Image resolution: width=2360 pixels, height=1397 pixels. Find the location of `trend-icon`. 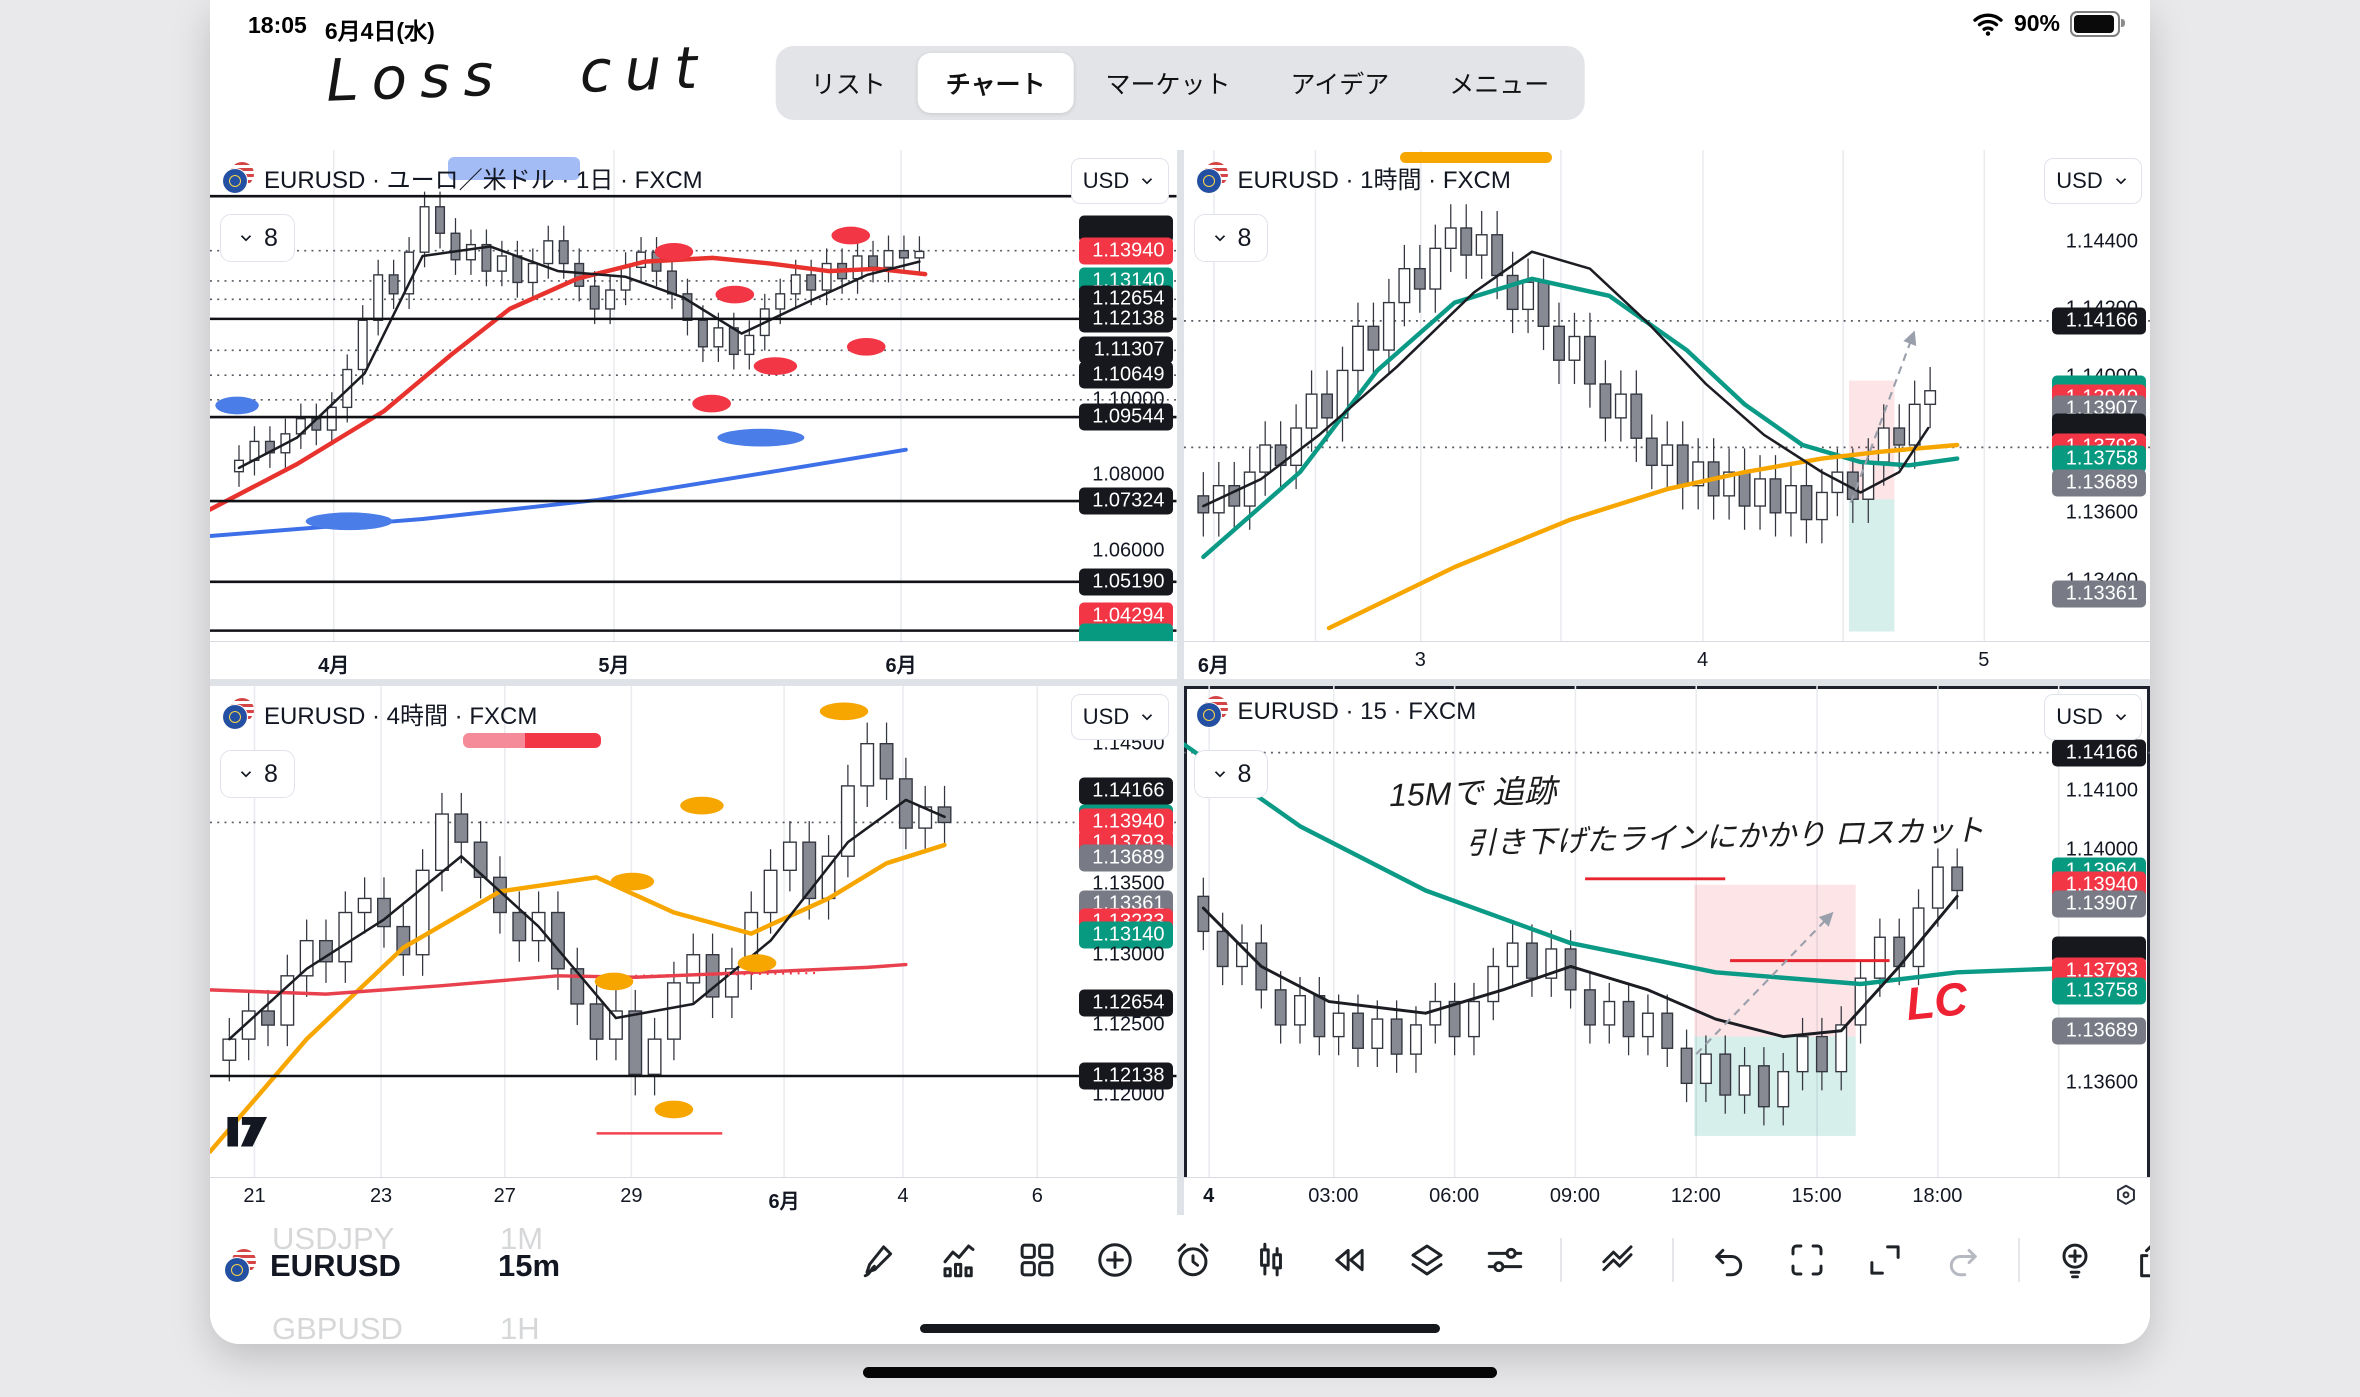

trend-icon is located at coordinates (1617, 1258).